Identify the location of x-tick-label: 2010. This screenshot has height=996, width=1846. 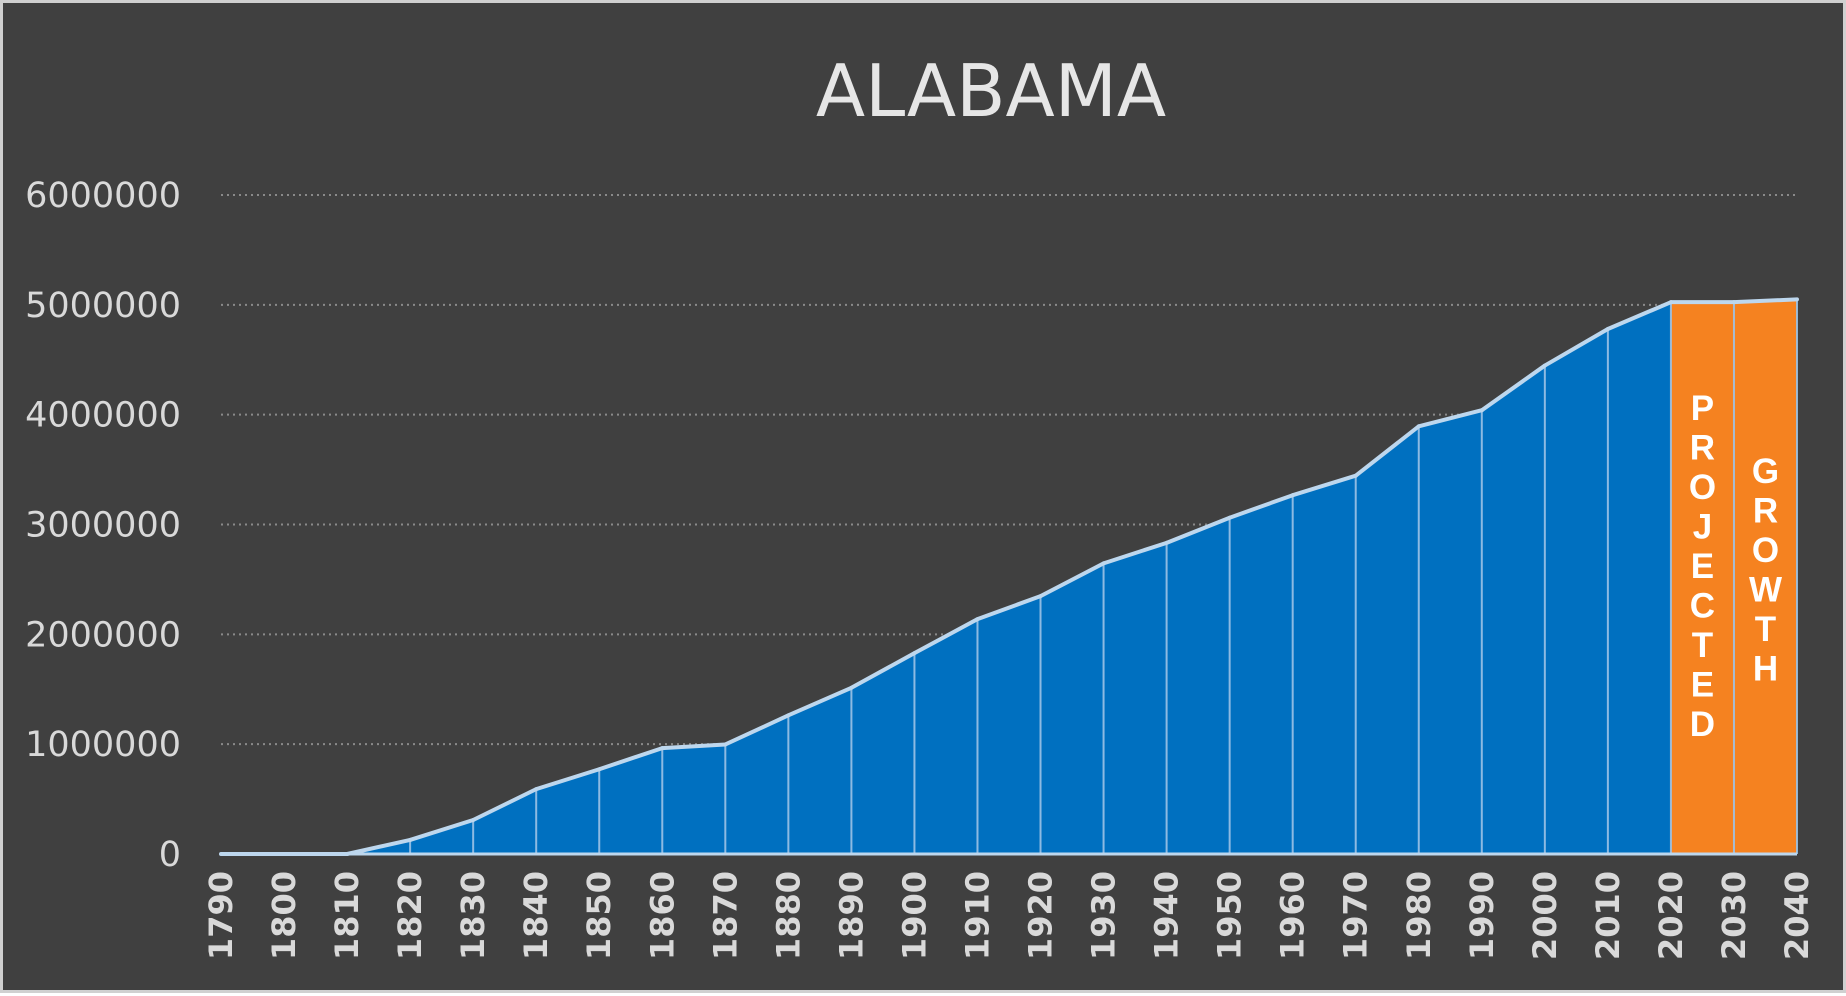
(1608, 915).